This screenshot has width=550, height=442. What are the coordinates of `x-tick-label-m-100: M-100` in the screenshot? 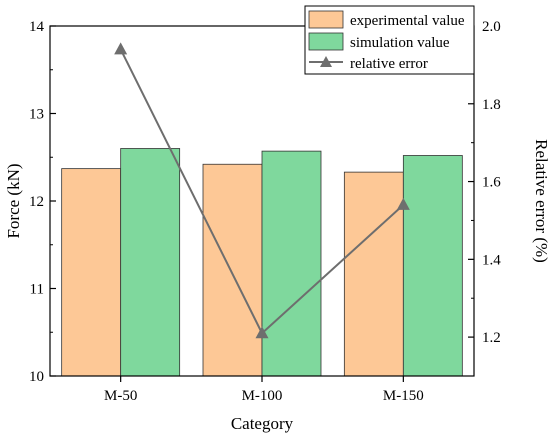 It's located at (262, 396).